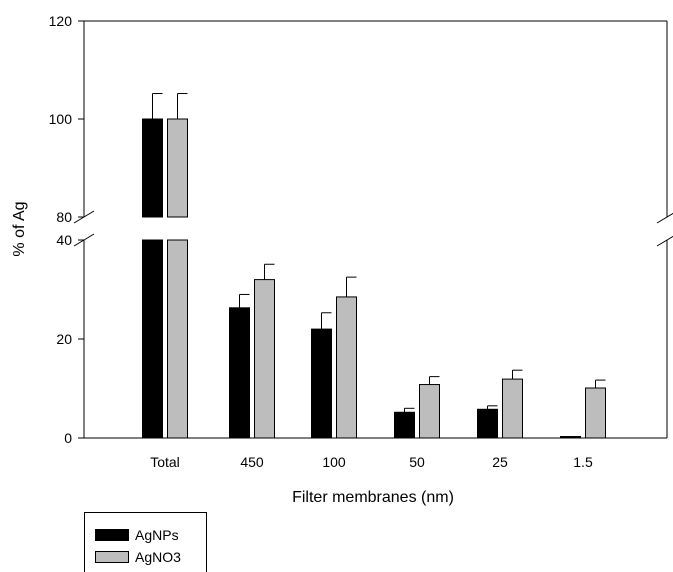  I want to click on x-tick-label-0: Total, so click(165, 462).